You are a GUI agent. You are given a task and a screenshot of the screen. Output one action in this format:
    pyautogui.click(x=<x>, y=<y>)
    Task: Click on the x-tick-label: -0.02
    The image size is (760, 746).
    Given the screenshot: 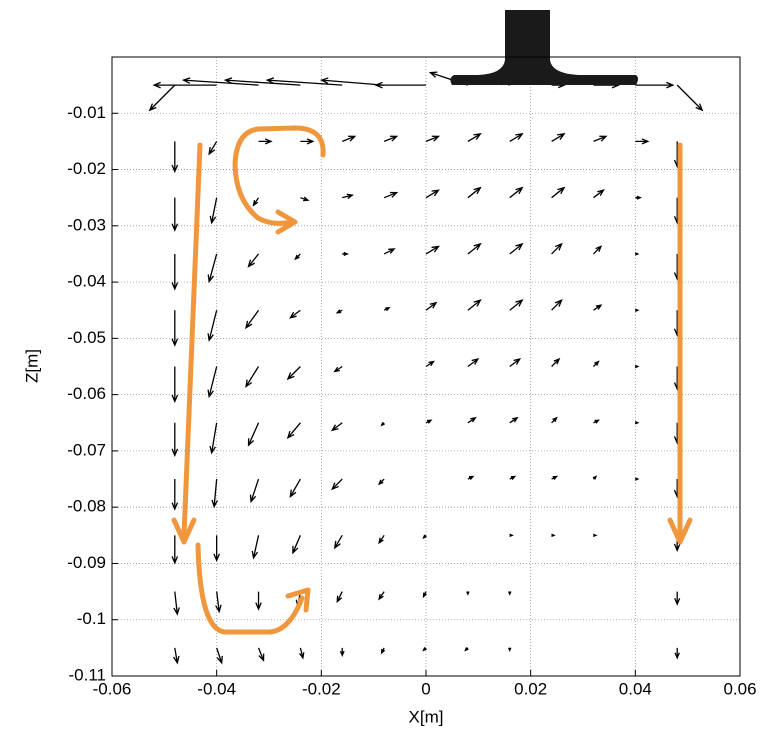 What is the action you would take?
    pyautogui.click(x=321, y=688)
    